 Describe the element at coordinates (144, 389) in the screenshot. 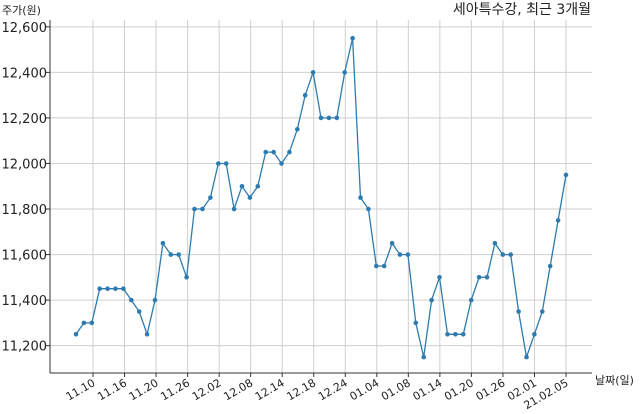

I see `x-tick-label: 11.20` at that location.